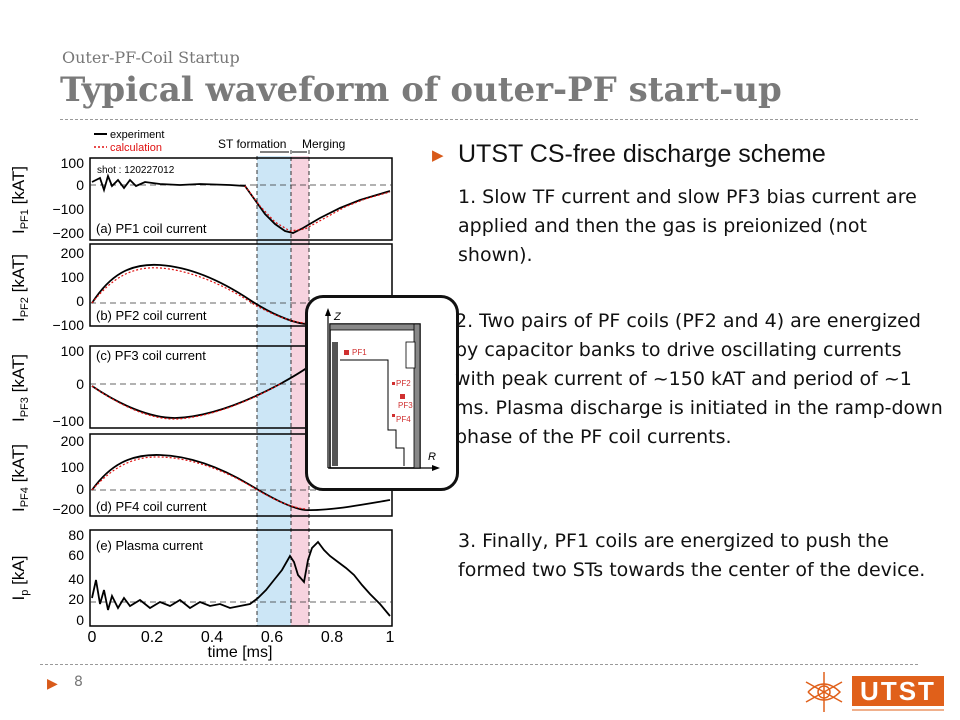 This screenshot has width=960, height=720. What do you see at coordinates (80, 185) in the screenshot?
I see `tick-a-0: 0` at bounding box center [80, 185].